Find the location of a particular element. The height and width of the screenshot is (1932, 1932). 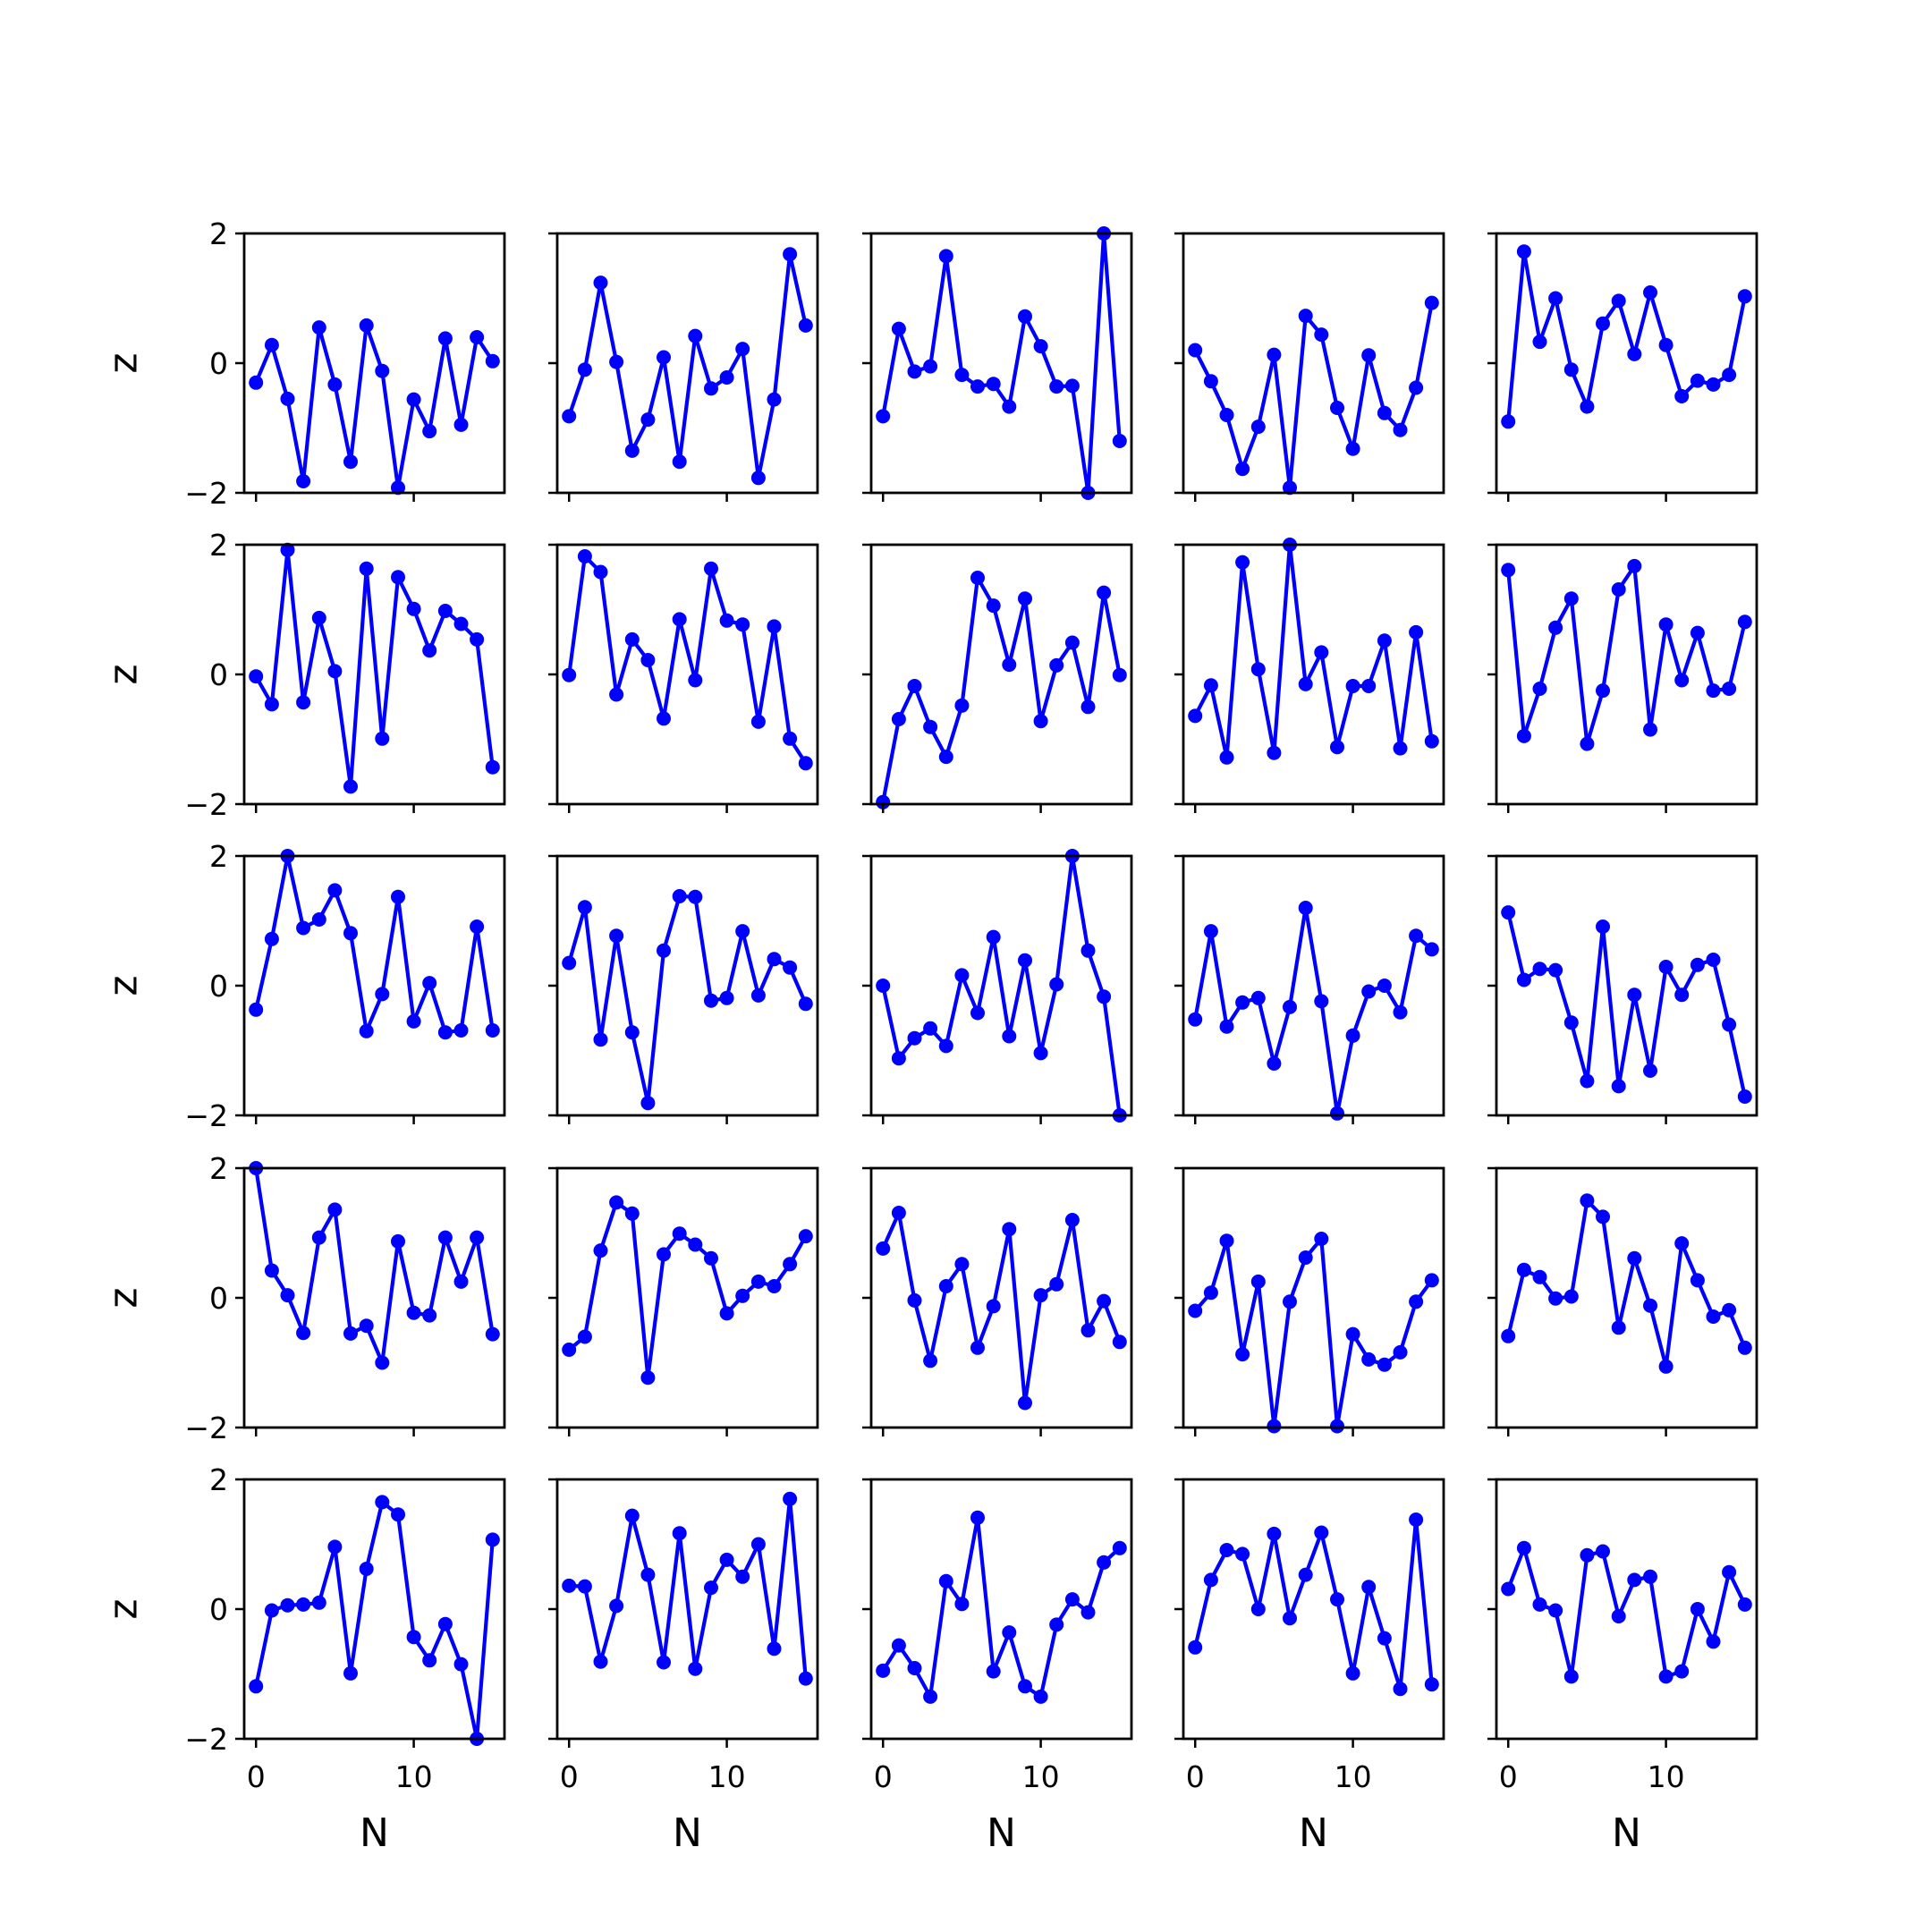

subplot-r3-c1 is located at coordinates (683, 1301).